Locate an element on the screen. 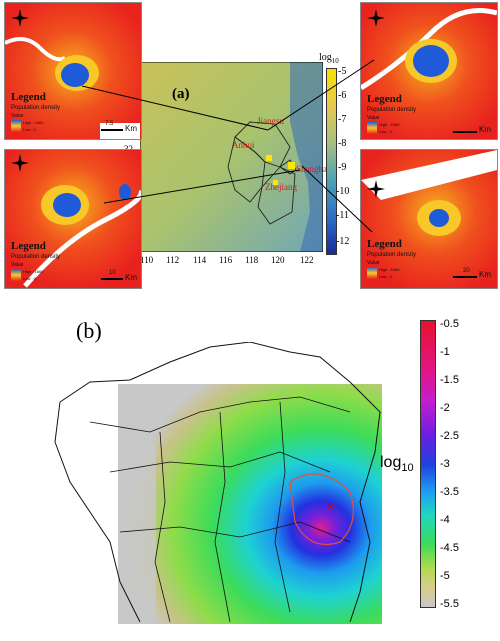  cb-tick: -12 is located at coordinates (343, 241).